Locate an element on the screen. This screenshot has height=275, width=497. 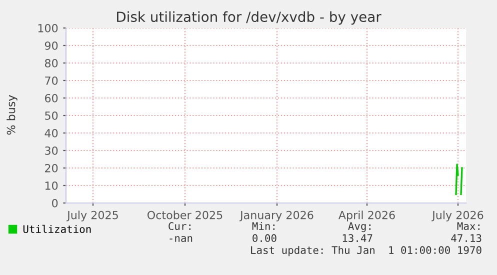
text: Max: is located at coordinates (468, 226).